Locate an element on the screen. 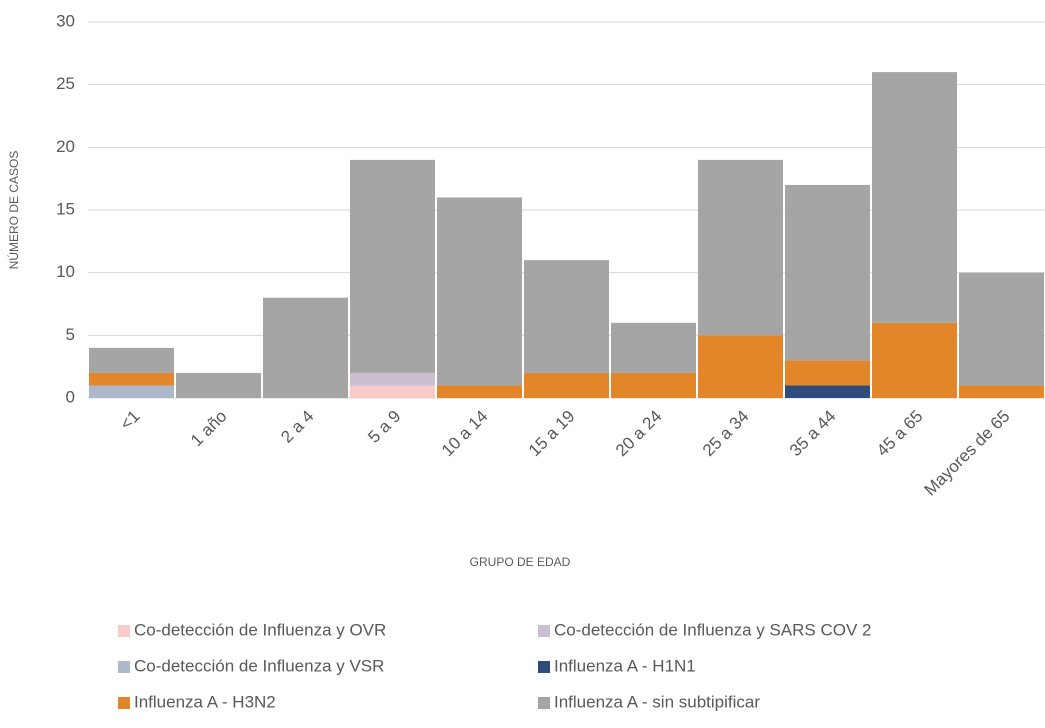 This screenshot has width=1045, height=728. x-tick-label: 45 a 65 is located at coordinates (900, 434).